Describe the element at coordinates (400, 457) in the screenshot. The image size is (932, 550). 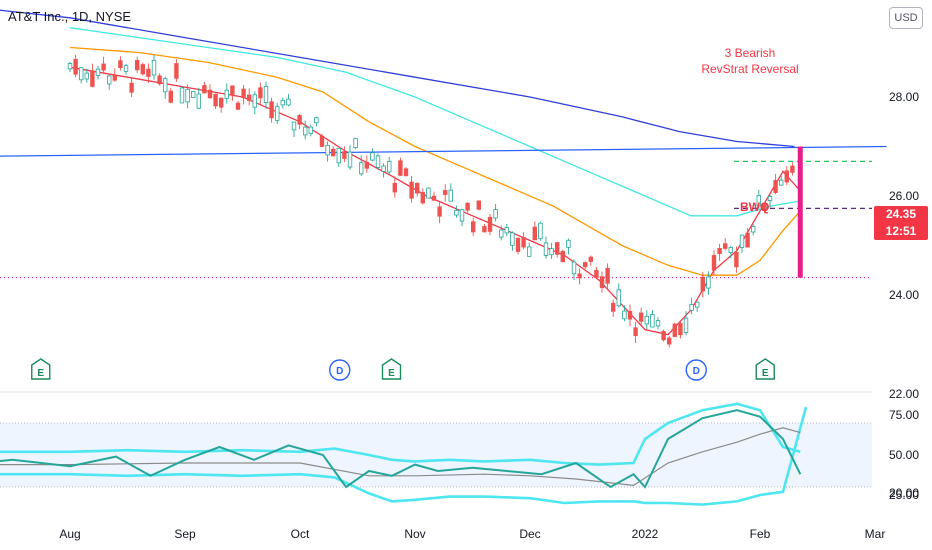
I see `oscillator-signal` at that location.